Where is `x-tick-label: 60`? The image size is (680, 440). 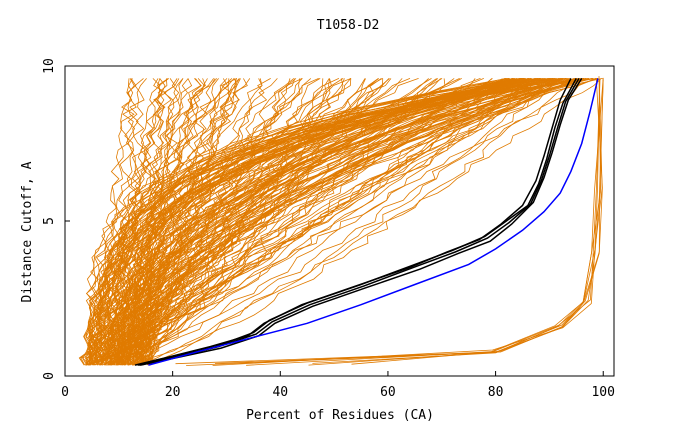
x-tick-label: 60 is located at coordinates (388, 392).